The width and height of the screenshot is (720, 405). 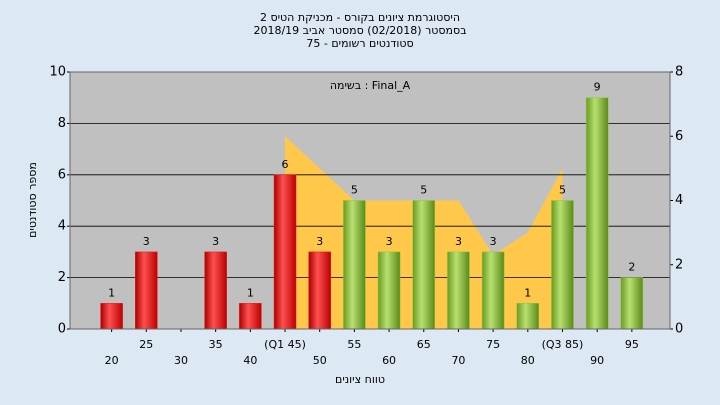 What do you see at coordinates (679, 264) in the screenshot?
I see `y2-tick-label: 2` at bounding box center [679, 264].